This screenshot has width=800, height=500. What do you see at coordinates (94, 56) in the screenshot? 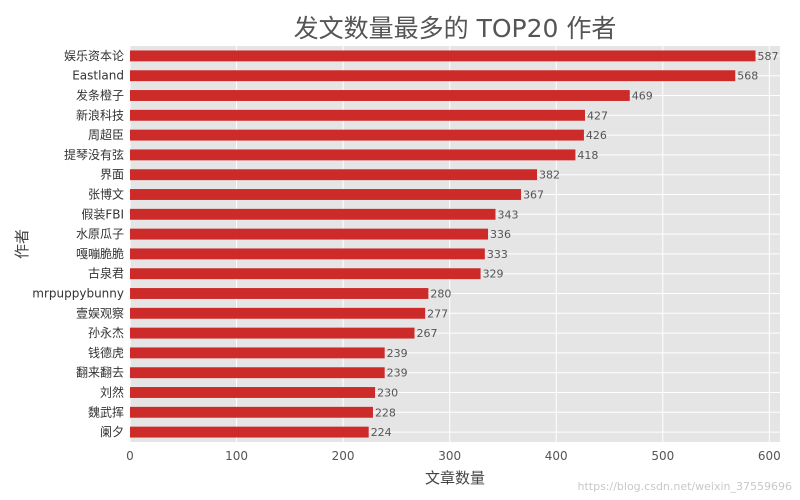
I see `y-tick-label: 娱乐资本论` at bounding box center [94, 56].